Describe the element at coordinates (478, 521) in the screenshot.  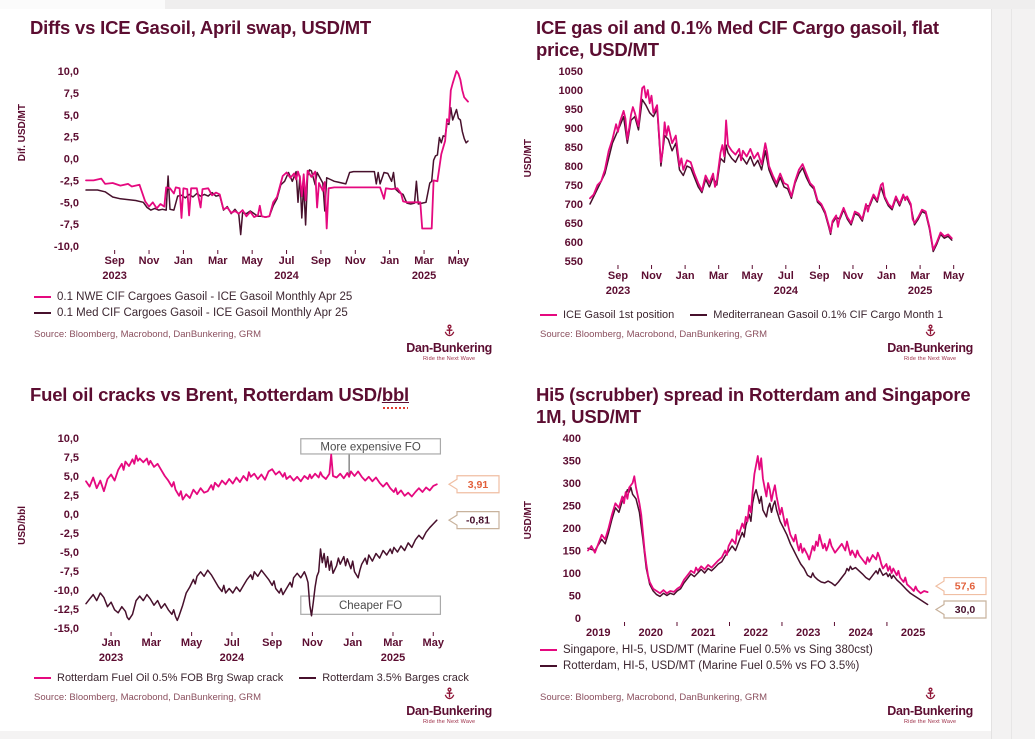
I see `value-callout-label: -0,81` at that location.